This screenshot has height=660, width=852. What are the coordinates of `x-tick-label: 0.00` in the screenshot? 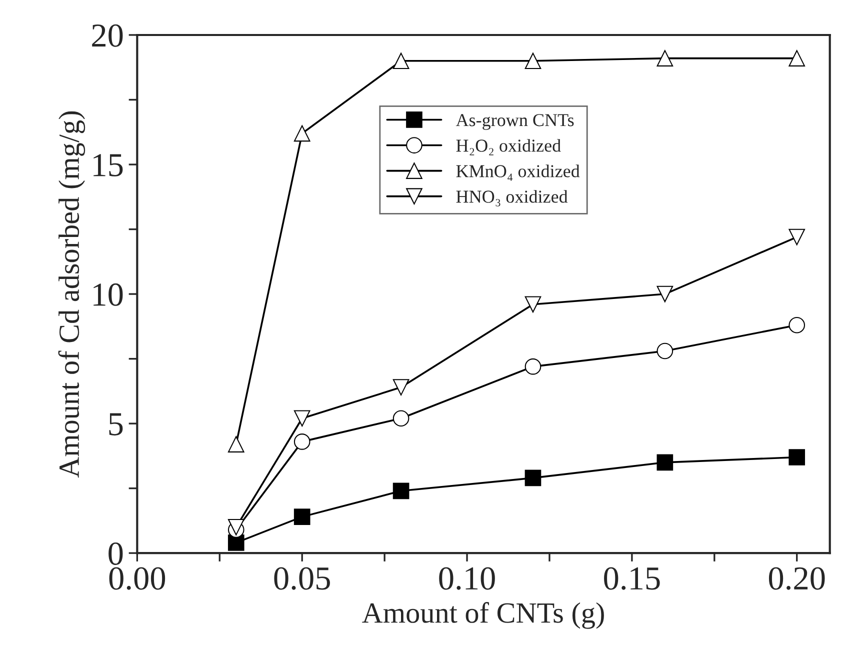 It's located at (137, 578).